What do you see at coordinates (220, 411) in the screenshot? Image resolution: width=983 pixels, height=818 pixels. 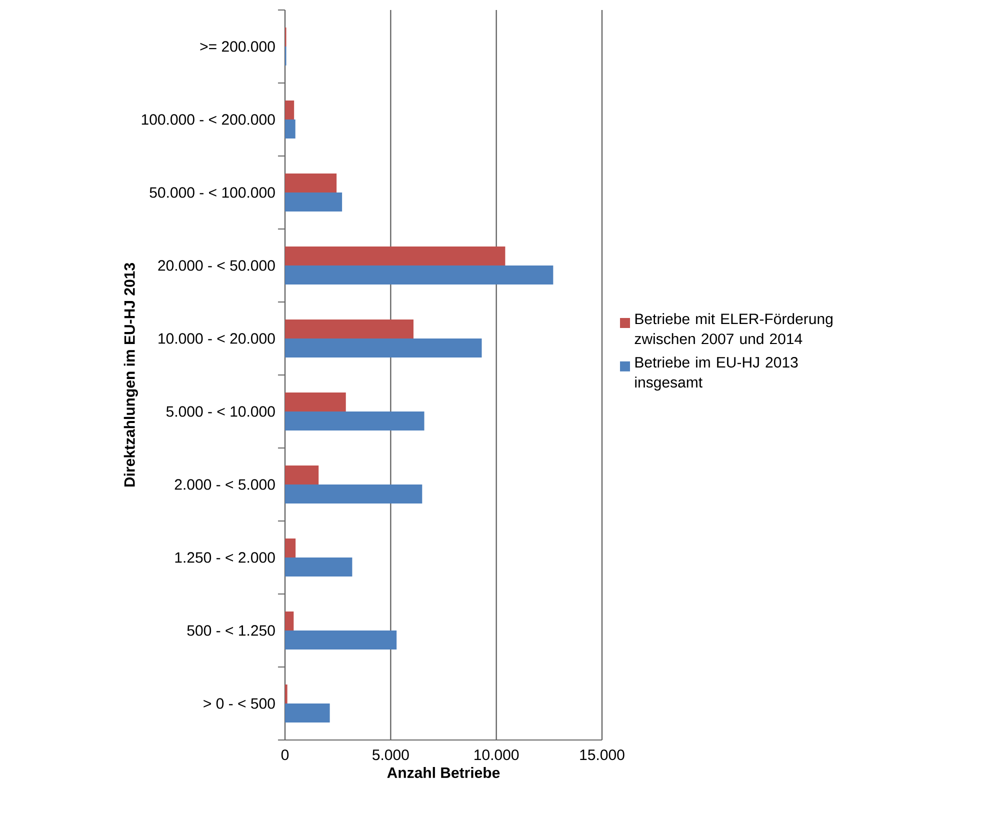 I see `y-tick-label: 5.000 - < 10.000` at bounding box center [220, 411].